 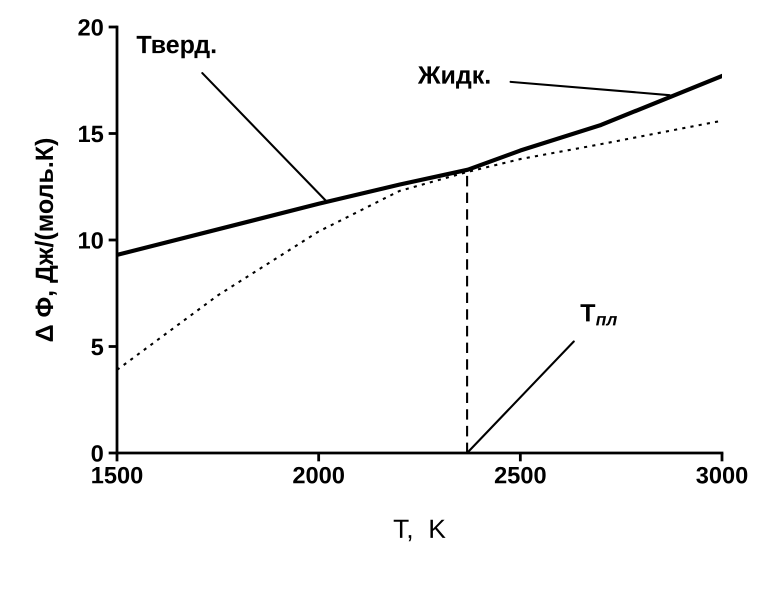 What do you see at coordinates (117, 475) in the screenshot?
I see `x-tick-label: 1500` at bounding box center [117, 475].